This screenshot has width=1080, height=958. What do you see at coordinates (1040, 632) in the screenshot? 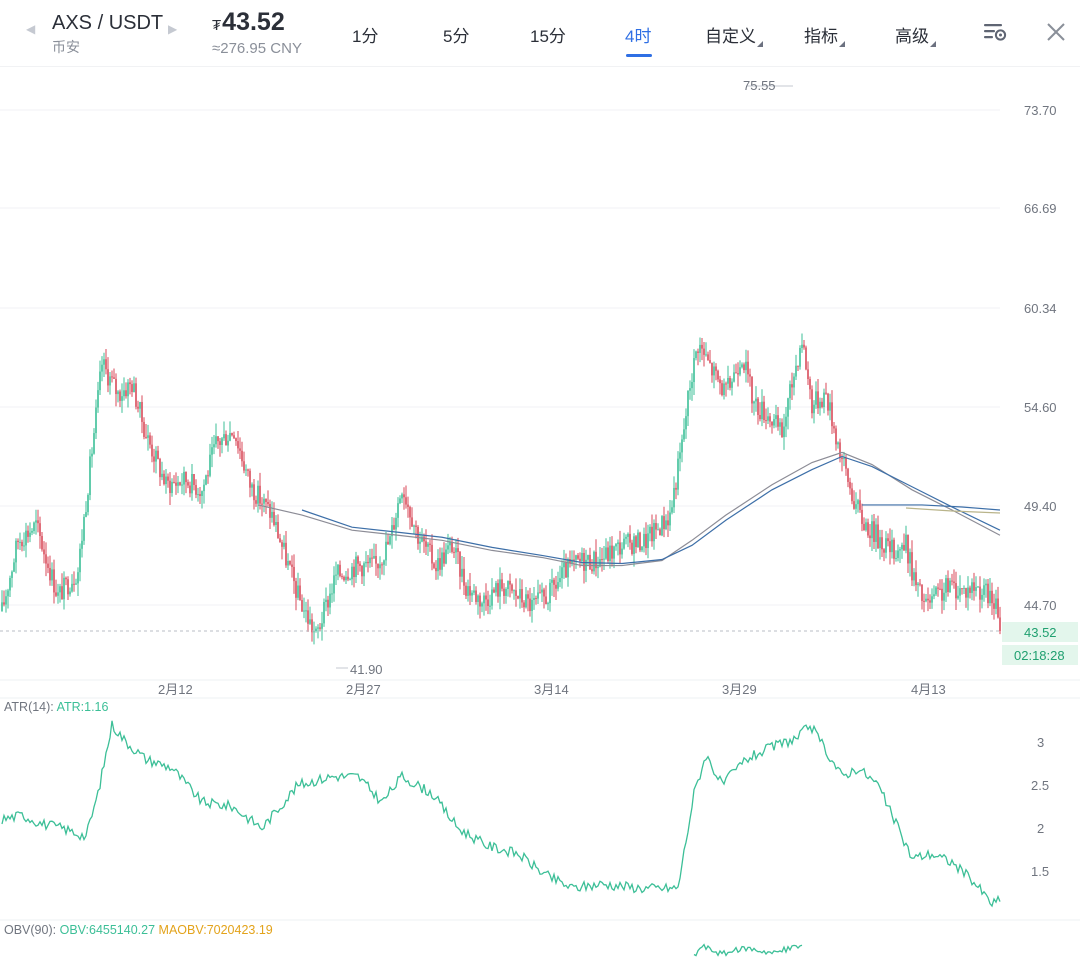
I see `last-price-label: 43.52` at bounding box center [1040, 632].